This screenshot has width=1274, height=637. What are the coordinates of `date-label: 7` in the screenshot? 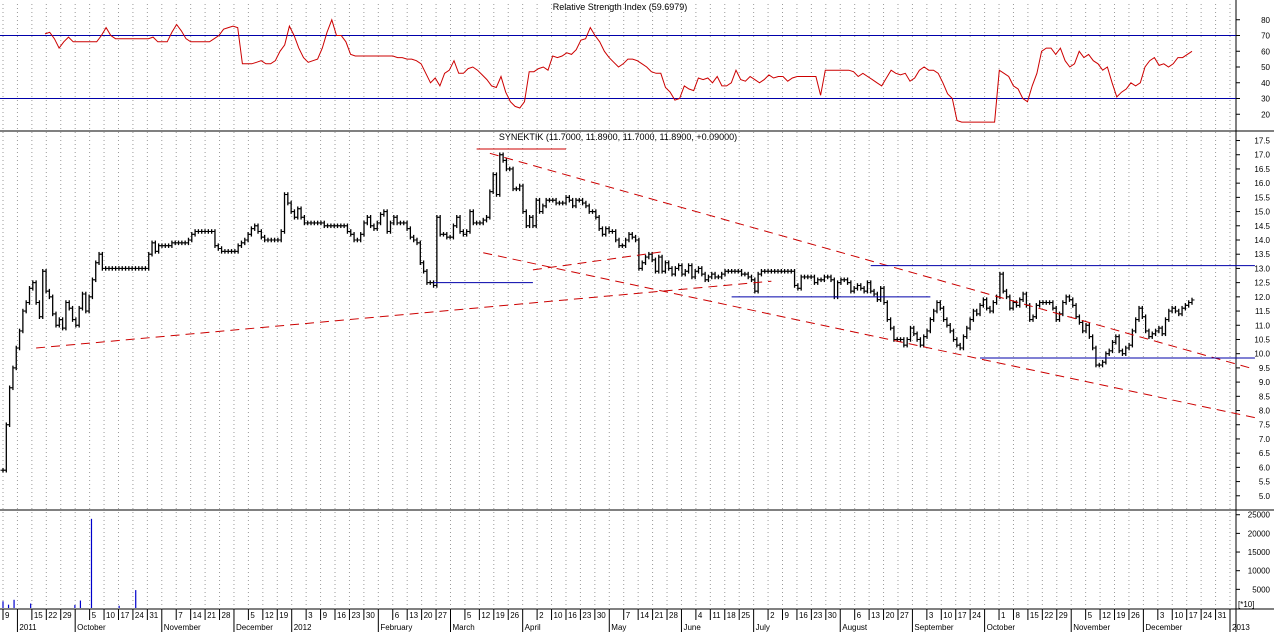 It's located at (628, 615).